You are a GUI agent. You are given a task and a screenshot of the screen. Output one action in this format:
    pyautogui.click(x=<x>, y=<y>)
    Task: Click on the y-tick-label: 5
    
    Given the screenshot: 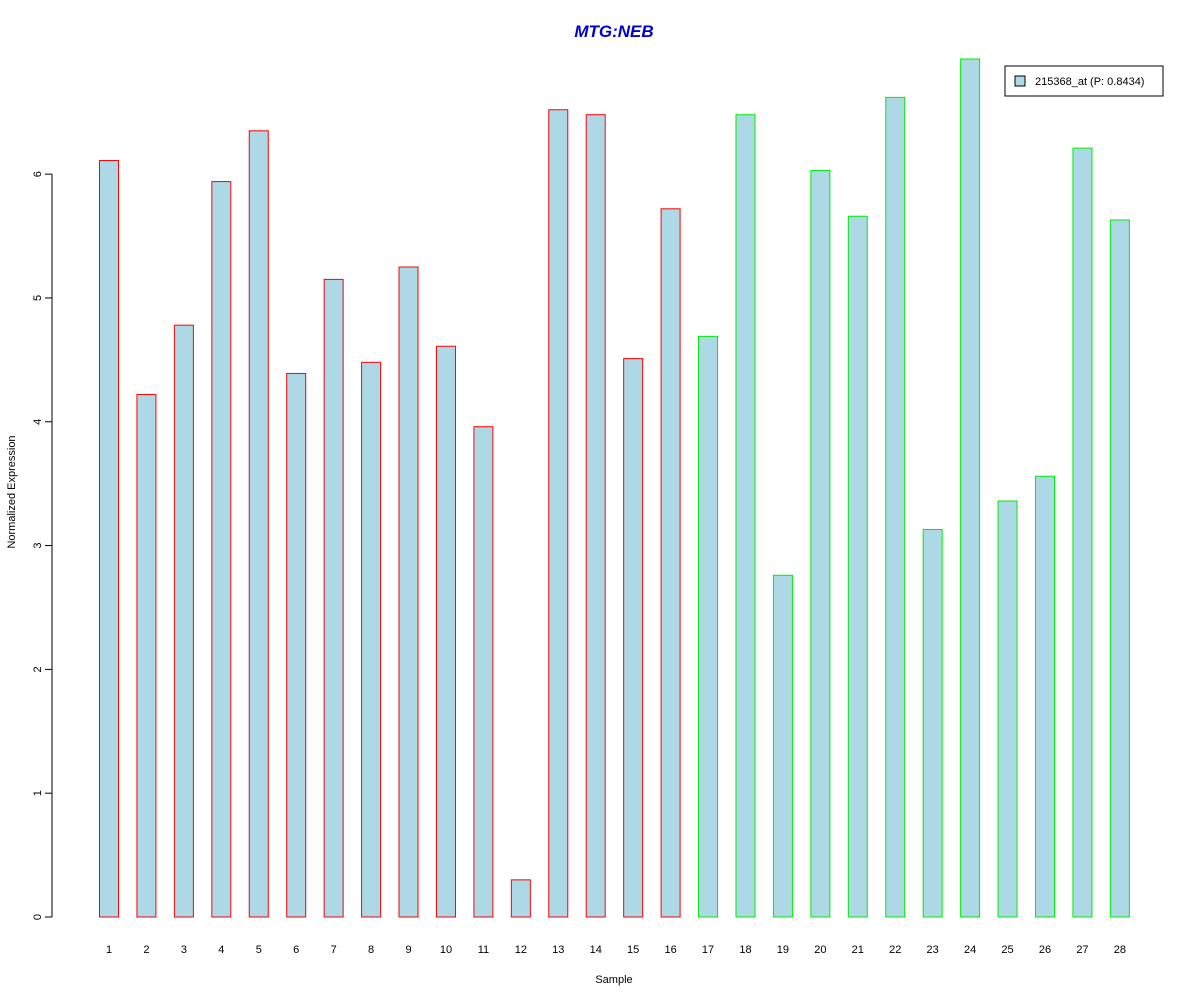 What is the action you would take?
    pyautogui.click(x=38, y=298)
    